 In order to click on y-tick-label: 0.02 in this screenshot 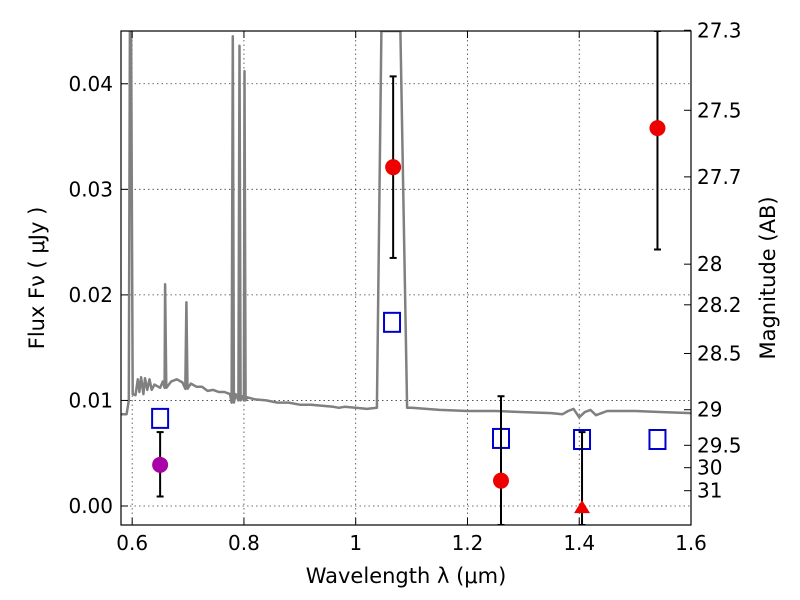, I will do `click(90, 295)`.